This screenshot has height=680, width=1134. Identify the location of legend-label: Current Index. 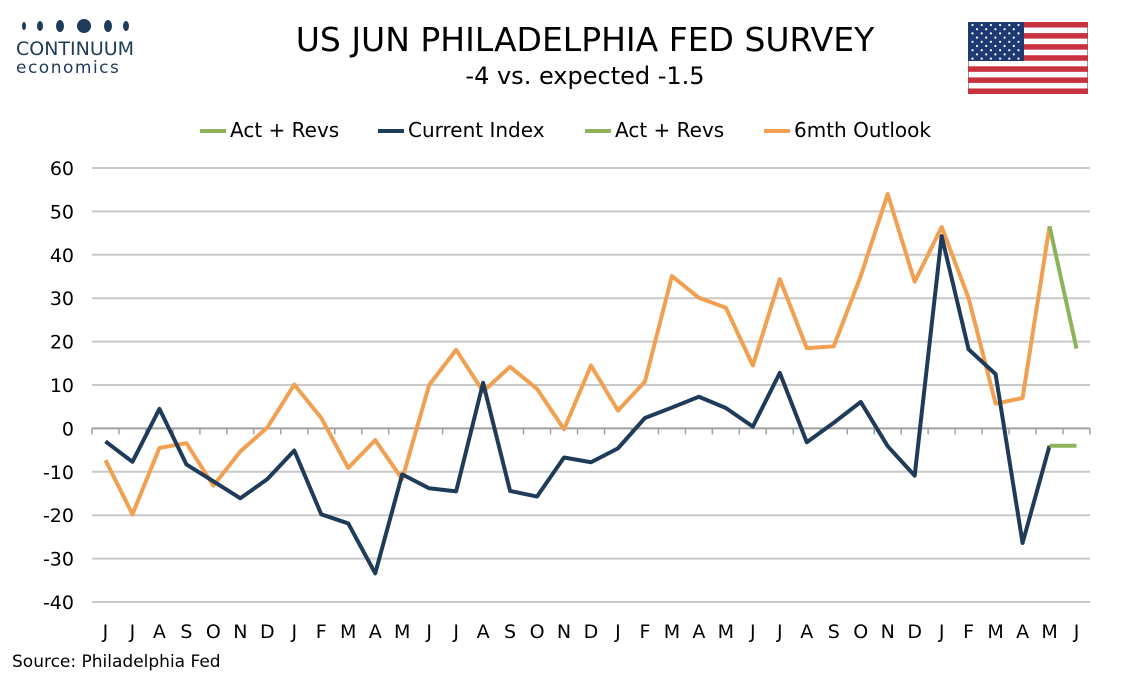
(476, 130).